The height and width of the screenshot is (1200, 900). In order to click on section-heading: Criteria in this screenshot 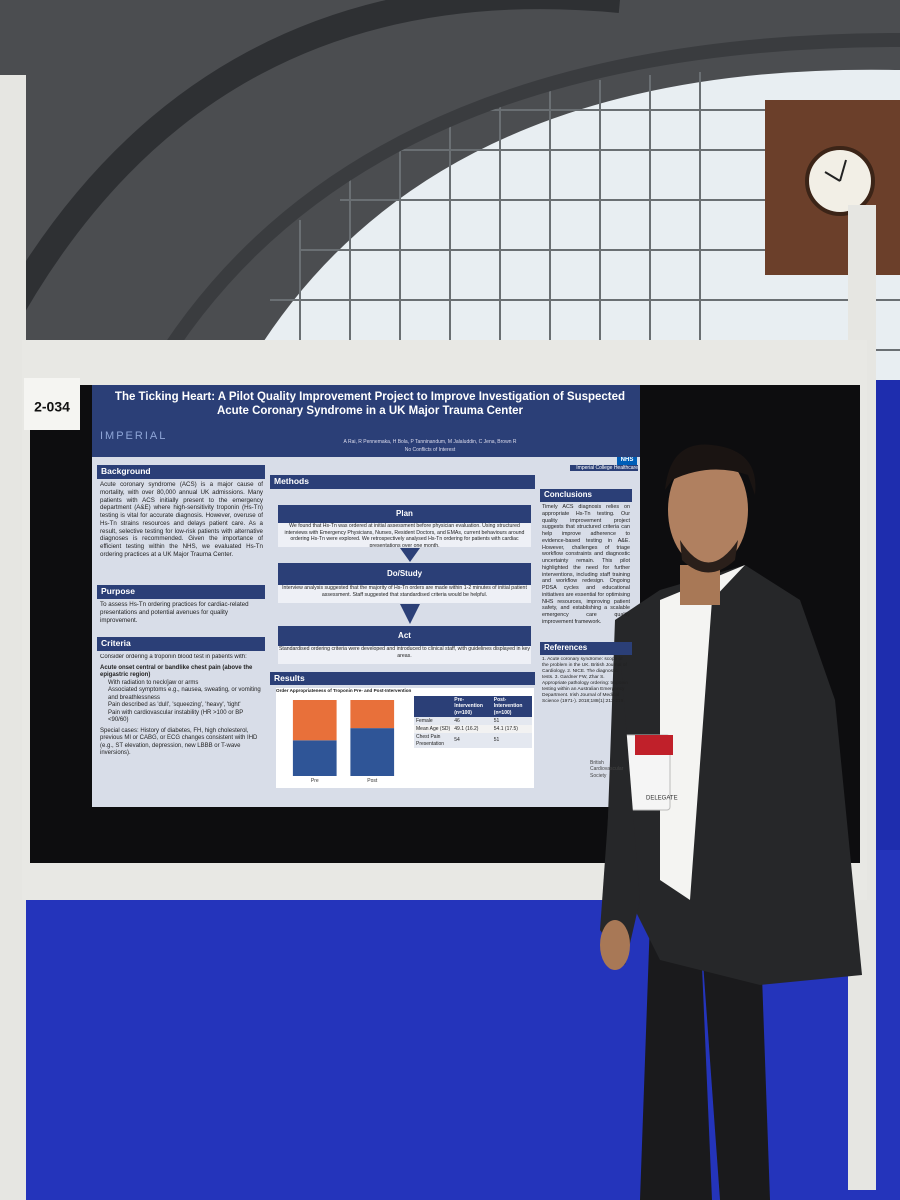, I will do `click(181, 644)`.